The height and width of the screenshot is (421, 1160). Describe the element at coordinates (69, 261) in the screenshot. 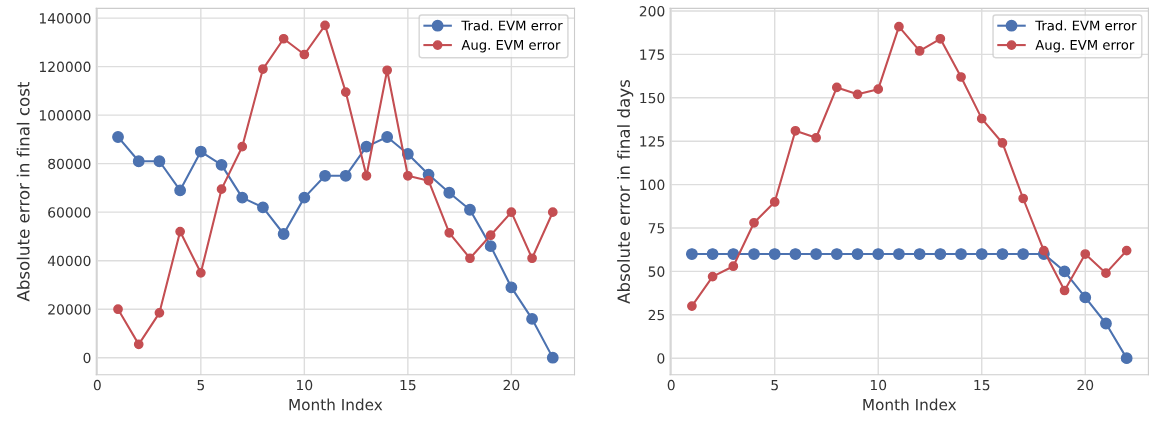

I see `y-tick-label: 40000` at that location.